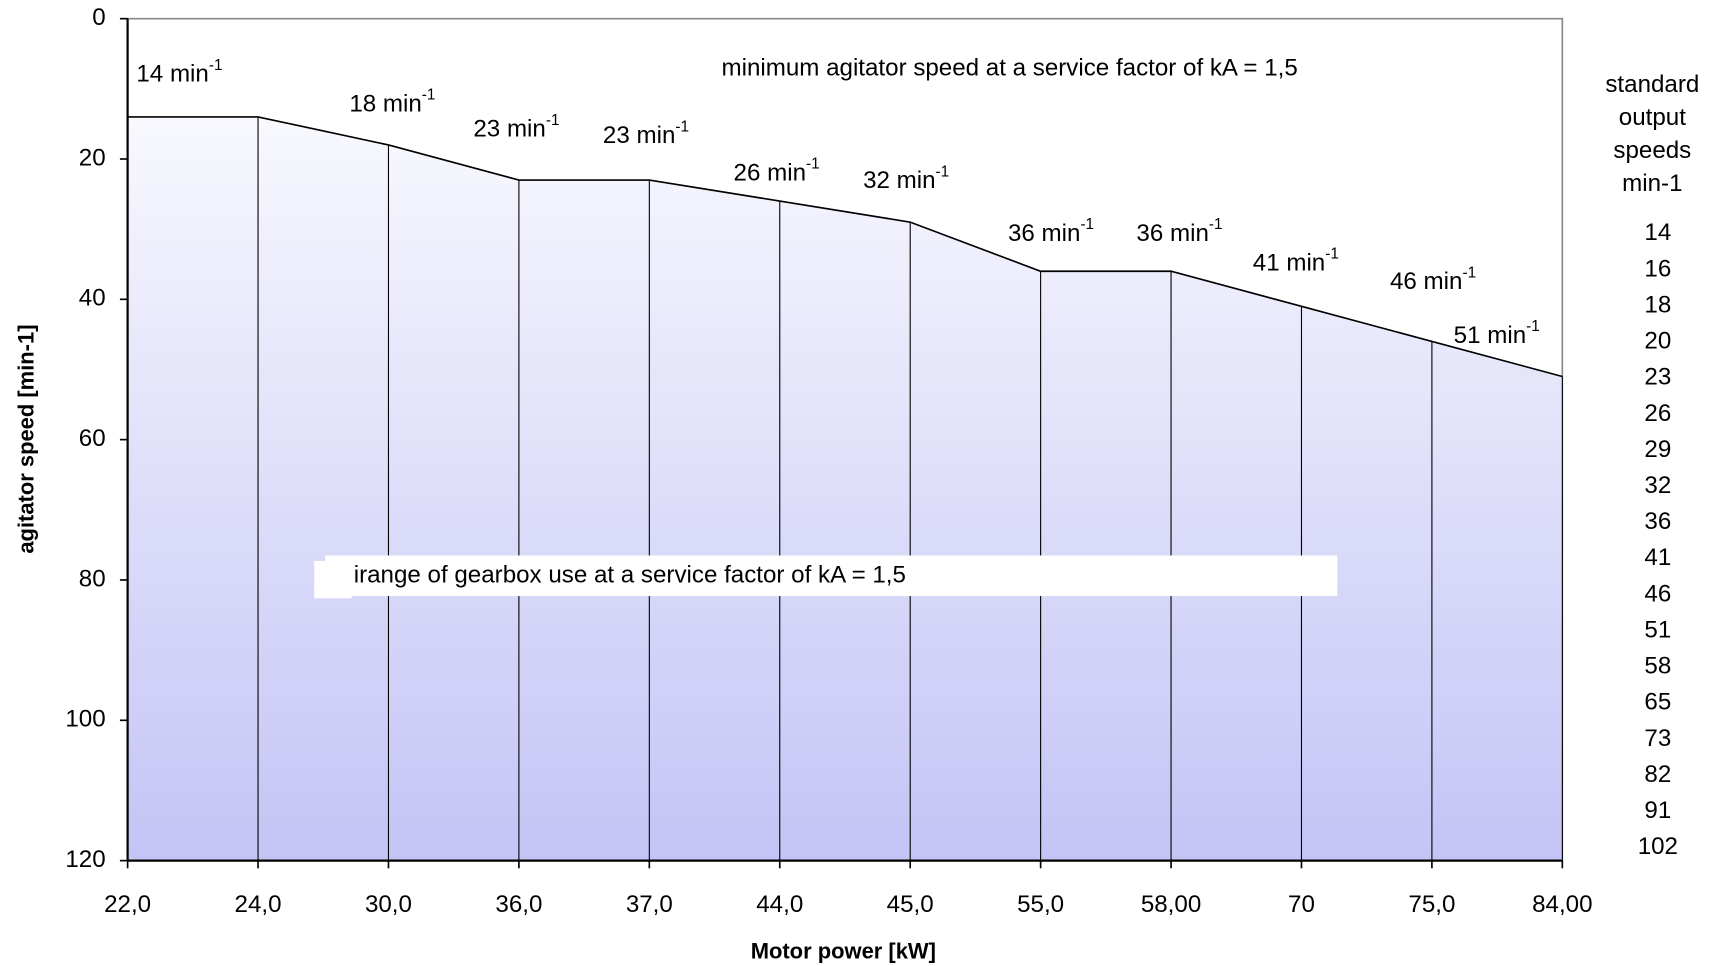 The height and width of the screenshot is (966, 1713). Describe the element at coordinates (1657, 702) in the screenshot. I see `standard-speed: 65` at that location.